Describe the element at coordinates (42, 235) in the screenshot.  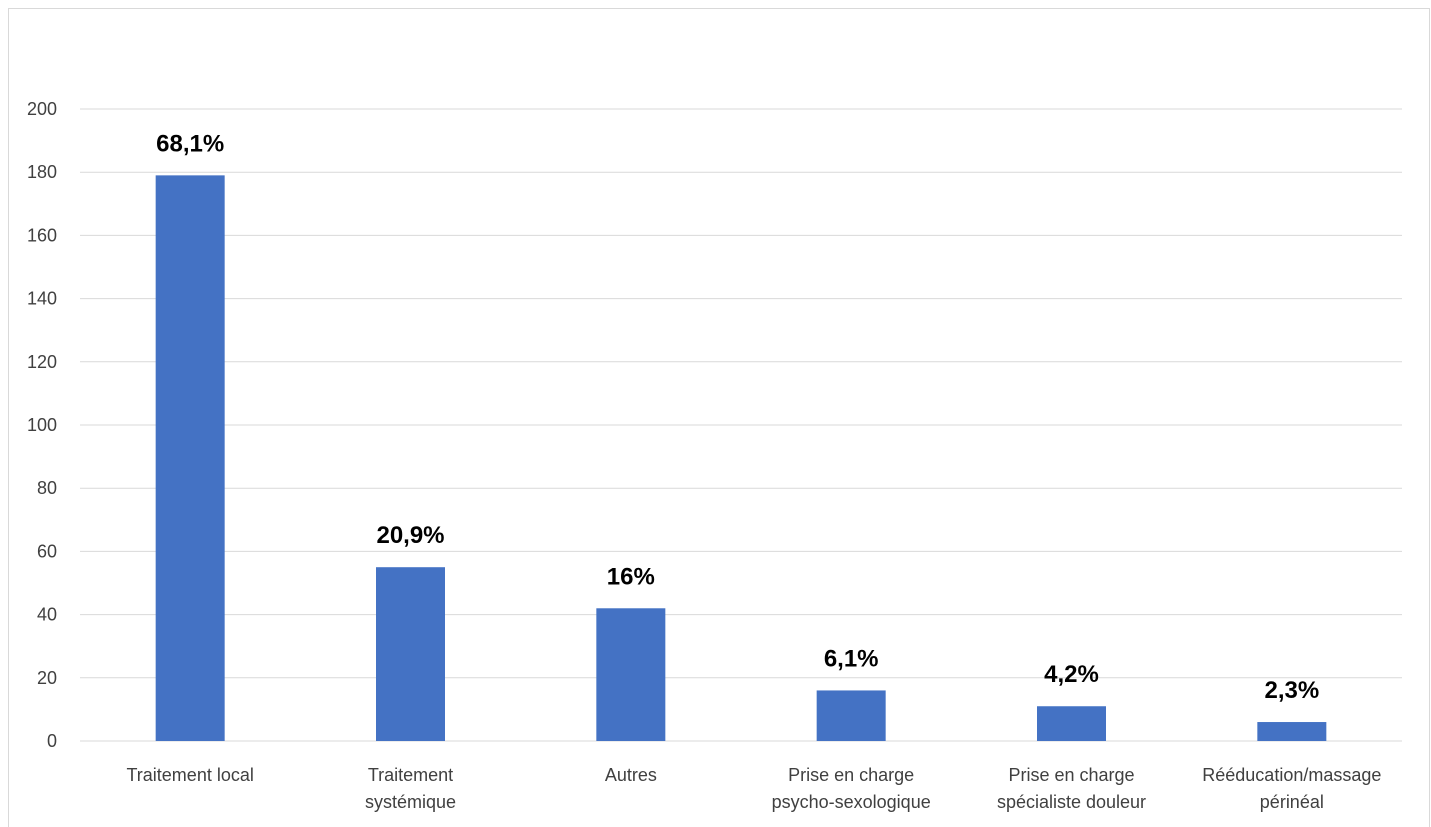
I see `y-tick-label: 160` at that location.